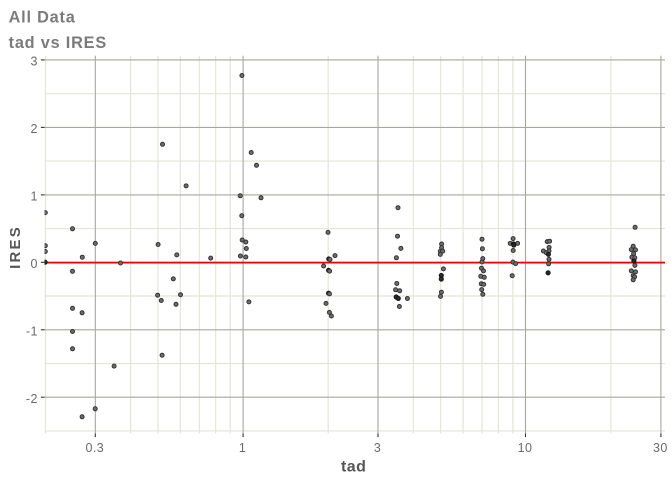  I want to click on svg-text: All Data, so click(42, 18).